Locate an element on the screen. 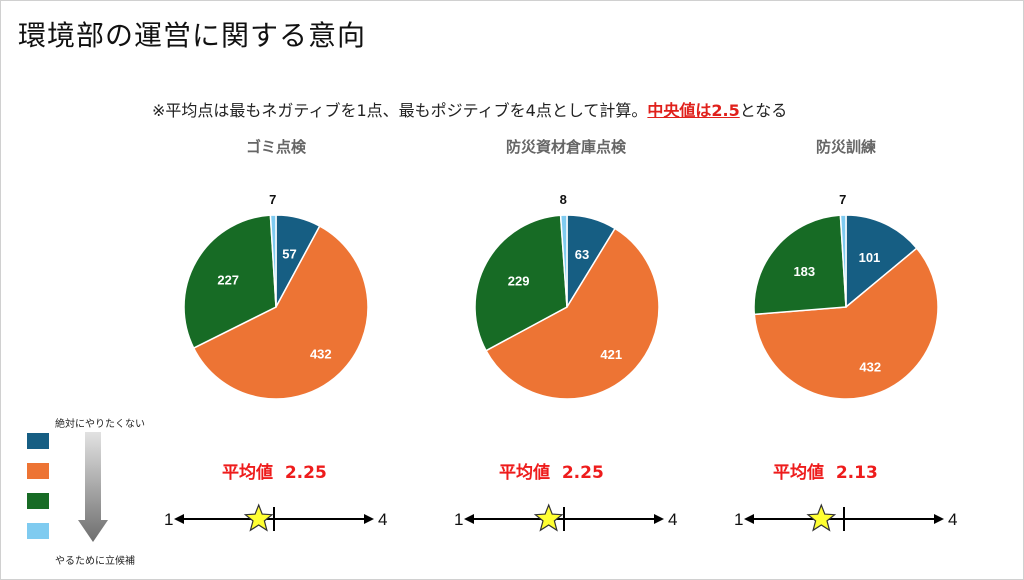  data-label-green: 227 is located at coordinates (228, 279).